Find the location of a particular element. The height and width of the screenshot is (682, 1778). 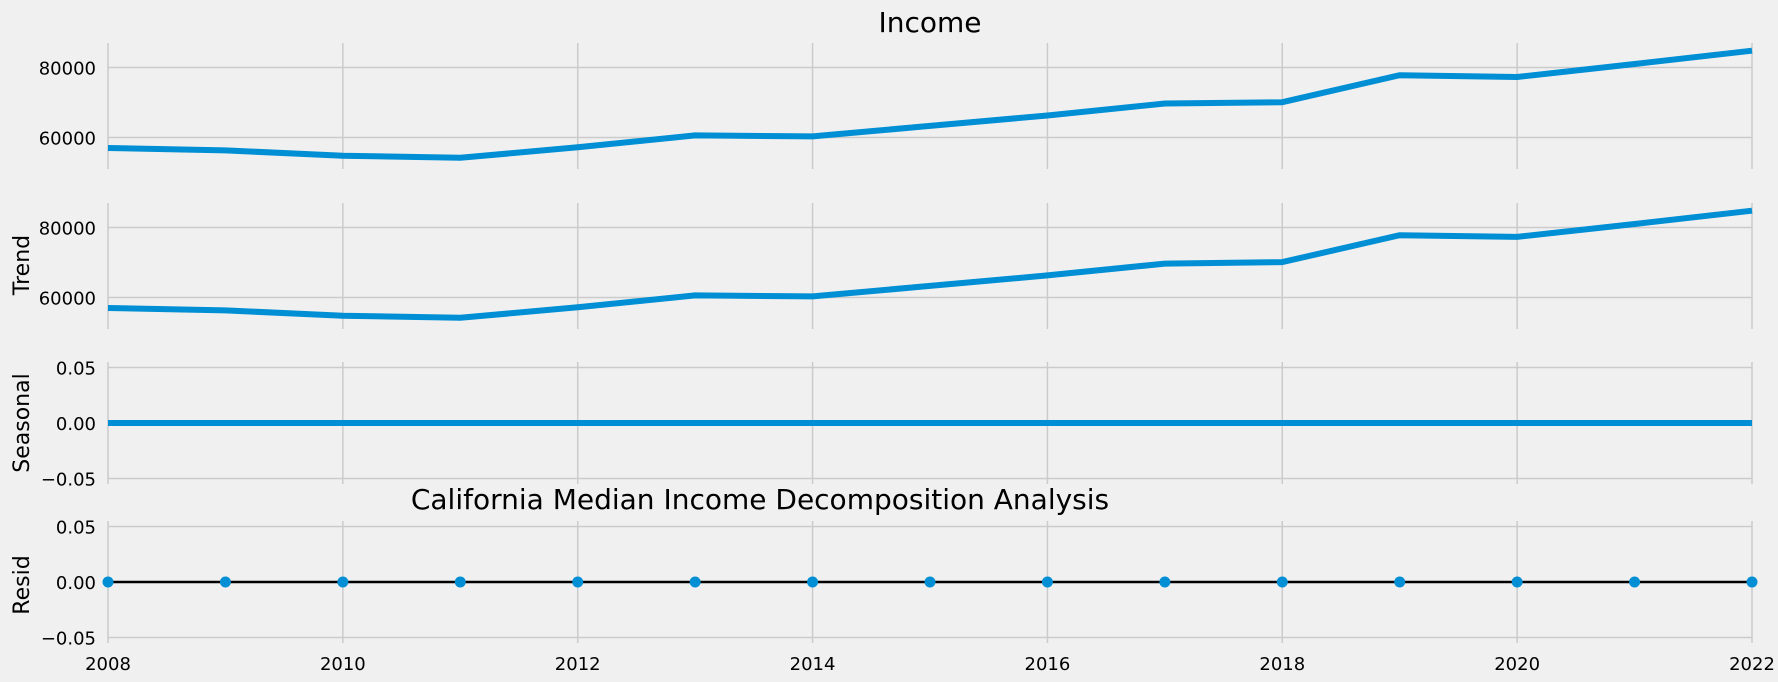

resid-point-2014 is located at coordinates (813, 582).